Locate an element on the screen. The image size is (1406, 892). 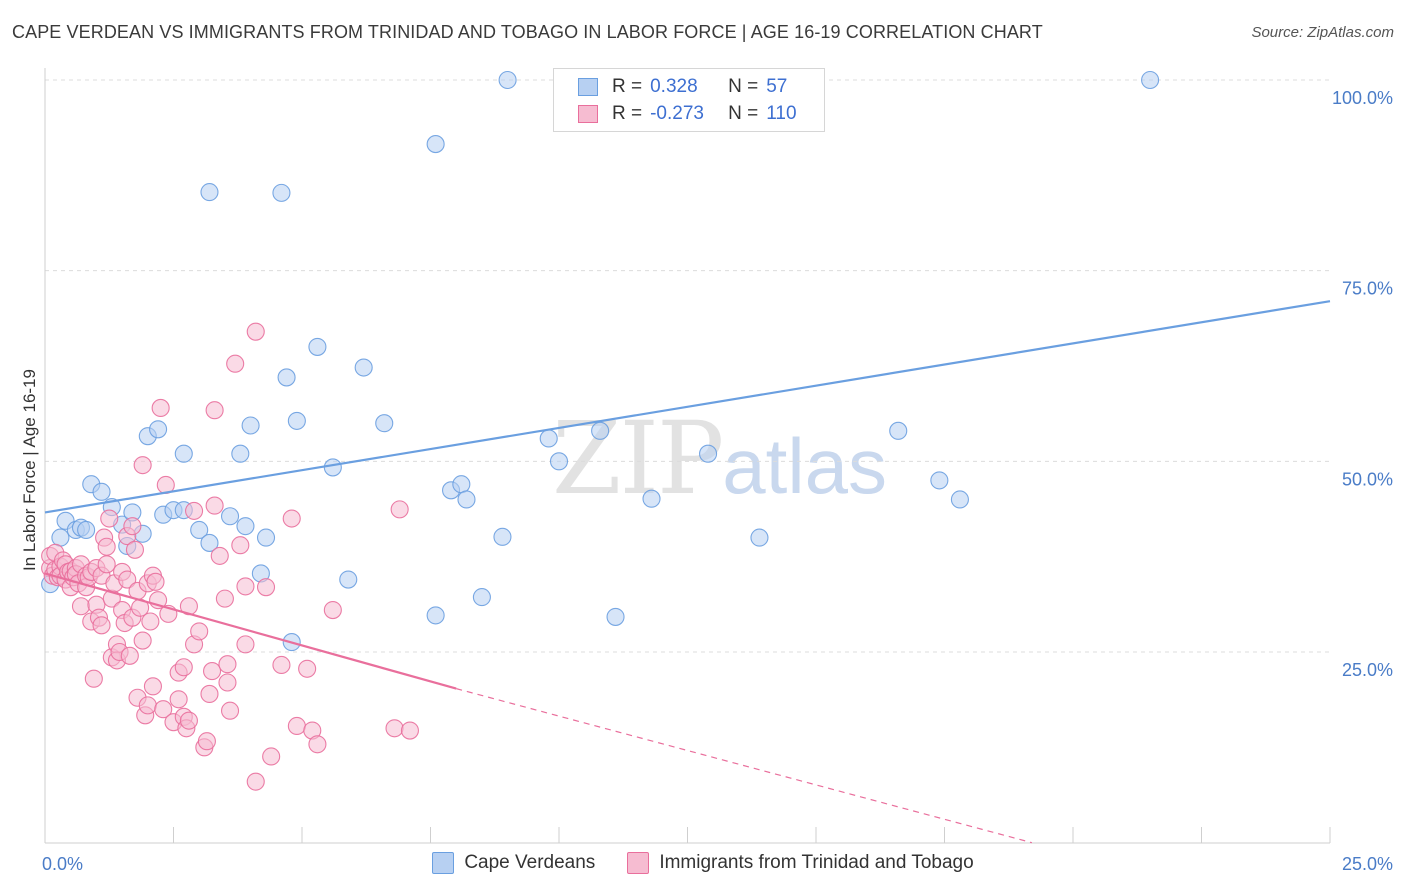
series-swatch-cape-verdeans is located at coordinates (443, 863).